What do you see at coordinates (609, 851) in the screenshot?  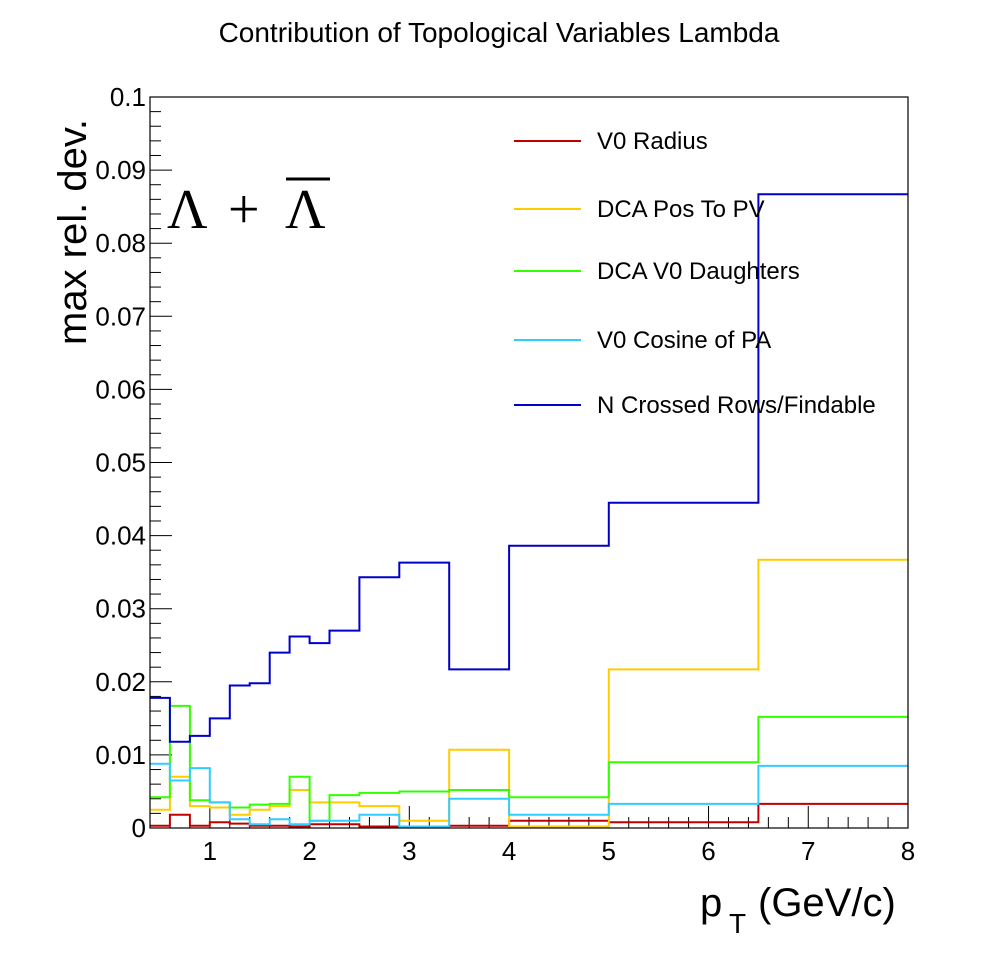 I see `x-tick-label: 5` at bounding box center [609, 851].